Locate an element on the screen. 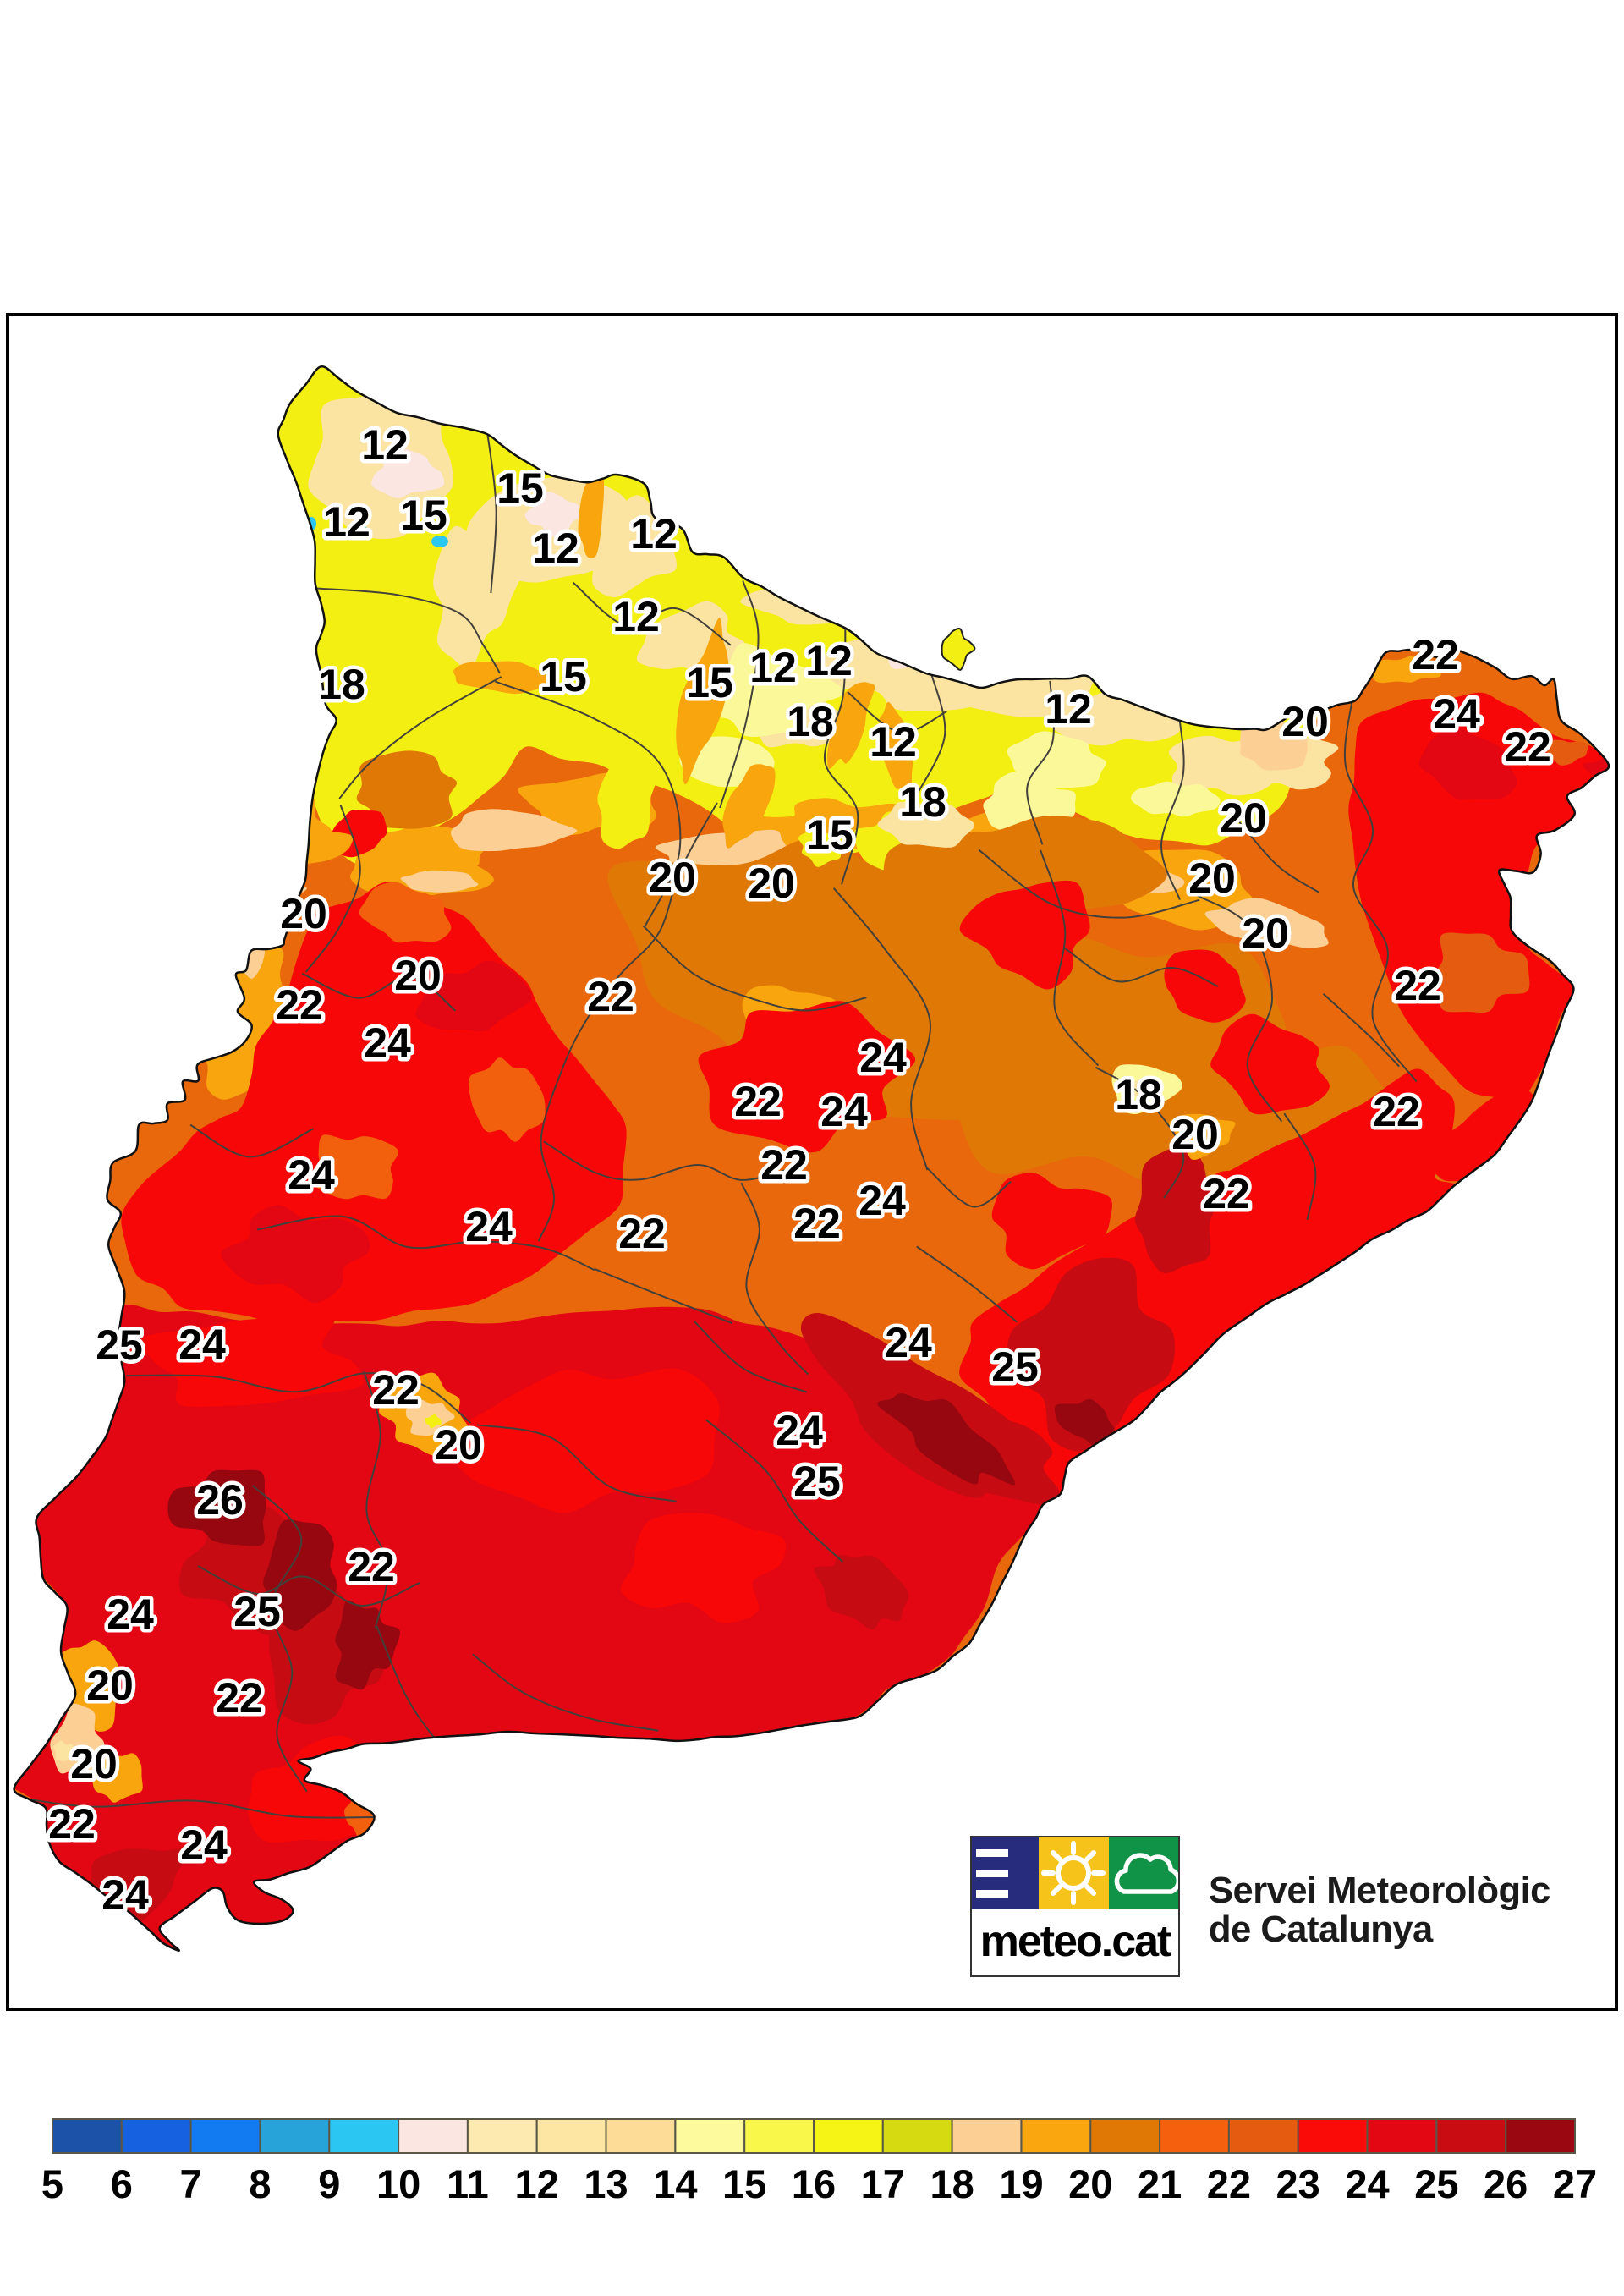  svg-text: 13 is located at coordinates (606, 2183).